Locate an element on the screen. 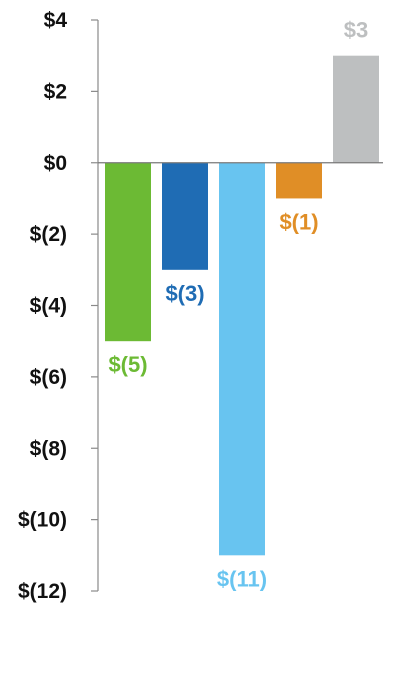 This screenshot has height=690, width=402. bar-value-label: $(3) is located at coordinates (184, 293).